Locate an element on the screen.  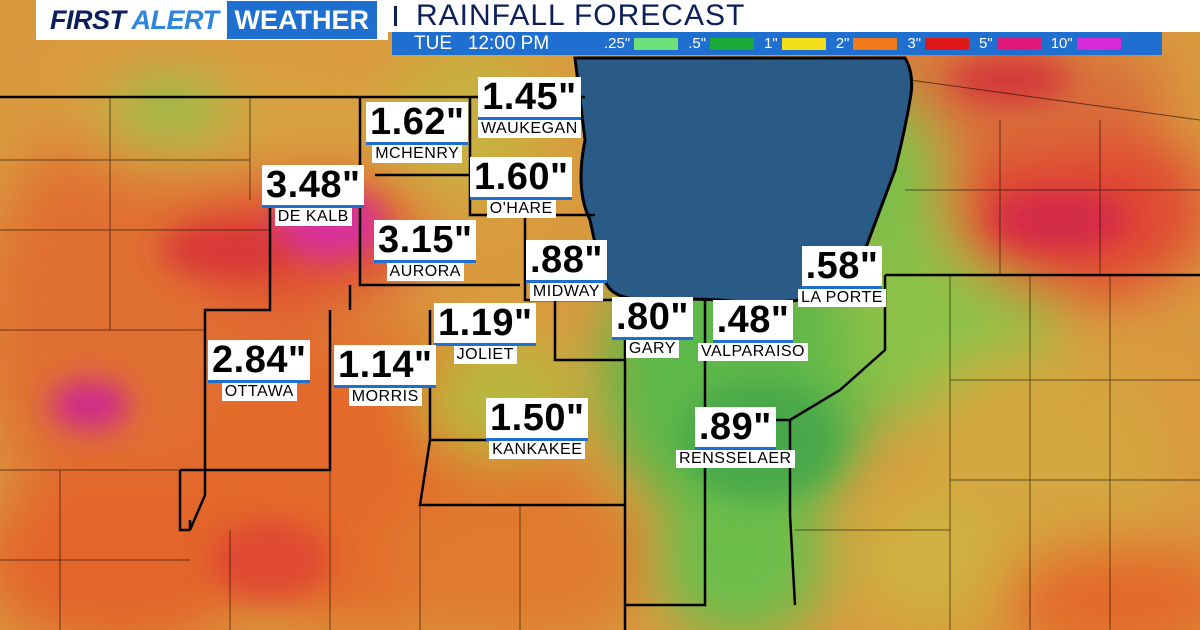
city-label-ohare: 1.60" O'HARE is located at coordinates (521, 187).